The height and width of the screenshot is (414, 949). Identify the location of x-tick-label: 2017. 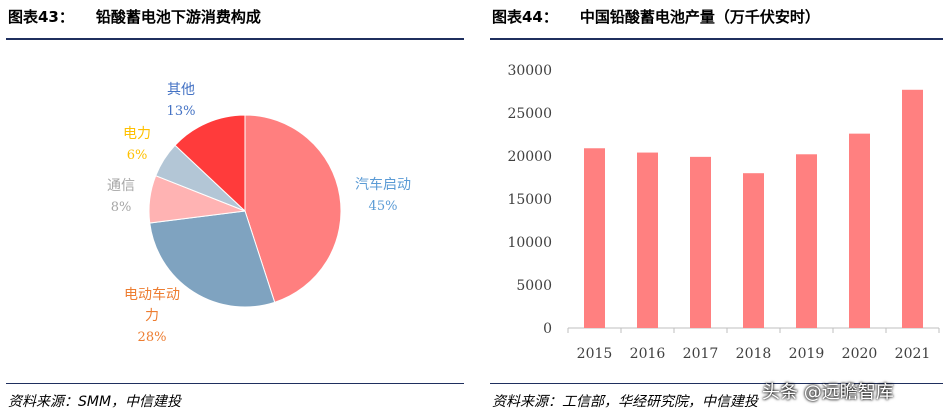
(701, 354).